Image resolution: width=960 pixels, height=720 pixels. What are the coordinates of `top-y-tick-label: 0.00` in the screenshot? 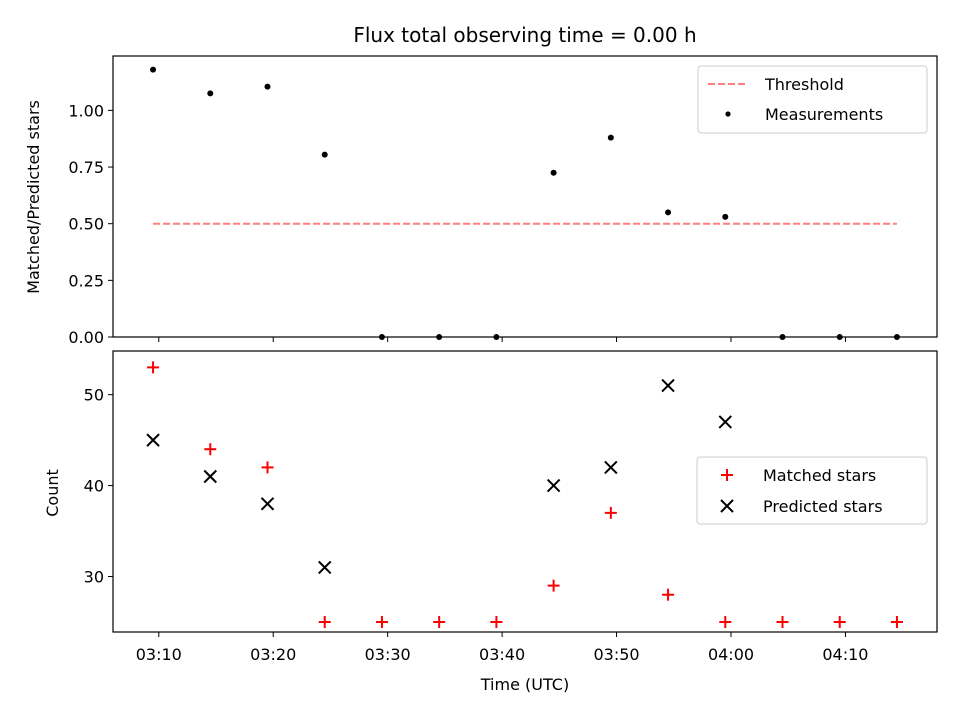 It's located at (86, 337).